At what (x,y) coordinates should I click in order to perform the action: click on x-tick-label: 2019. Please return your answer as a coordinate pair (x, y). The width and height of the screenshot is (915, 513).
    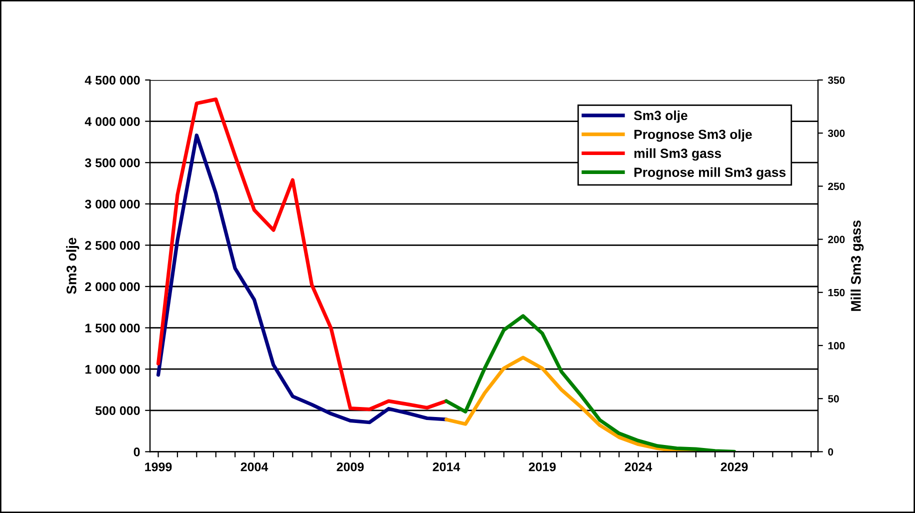
    Looking at the image, I should click on (542, 467).